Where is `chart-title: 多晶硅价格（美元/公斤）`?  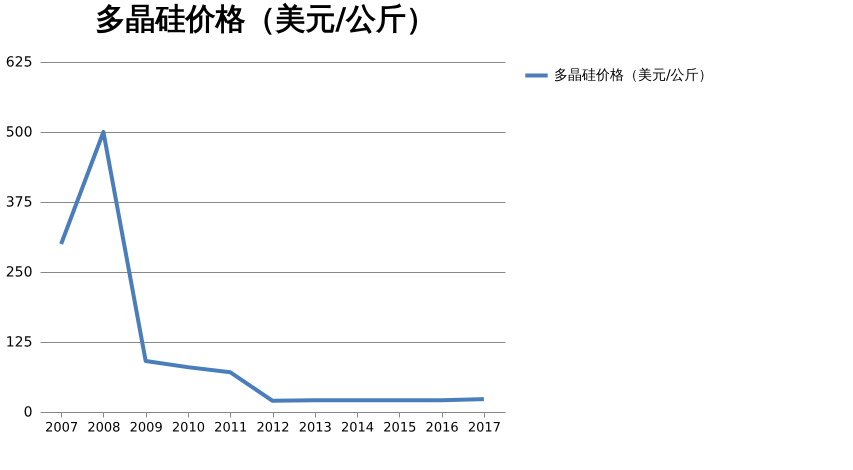
chart-title: 多晶硅价格（美元/公斤） is located at coordinates (265, 19).